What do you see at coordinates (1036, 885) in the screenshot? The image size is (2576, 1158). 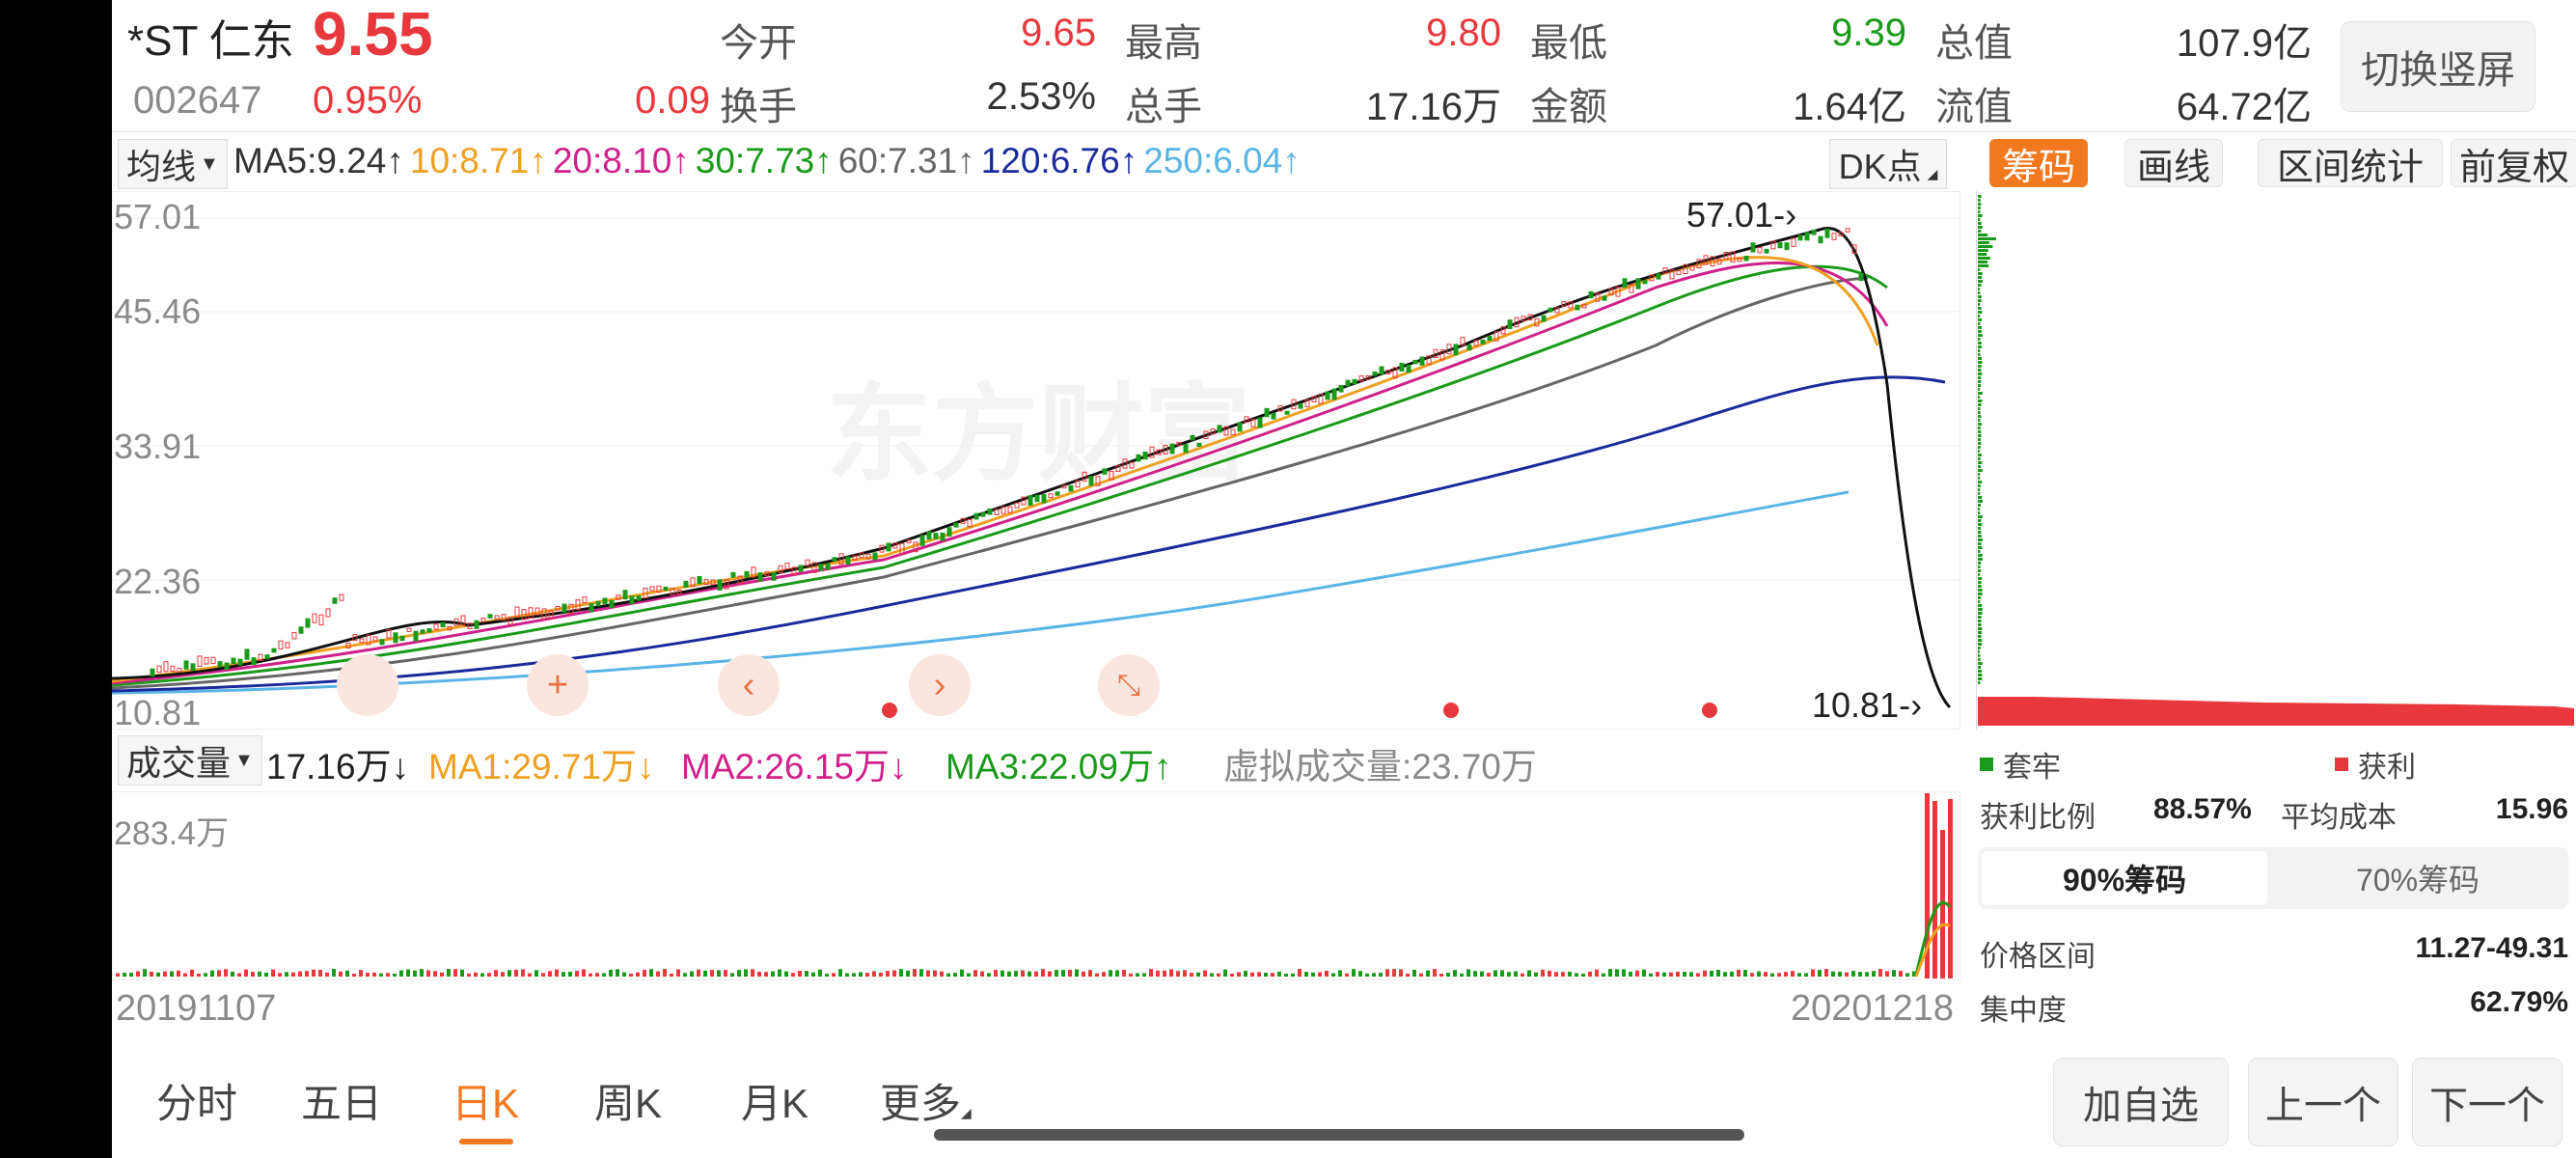 I see `volume-chart` at bounding box center [1036, 885].